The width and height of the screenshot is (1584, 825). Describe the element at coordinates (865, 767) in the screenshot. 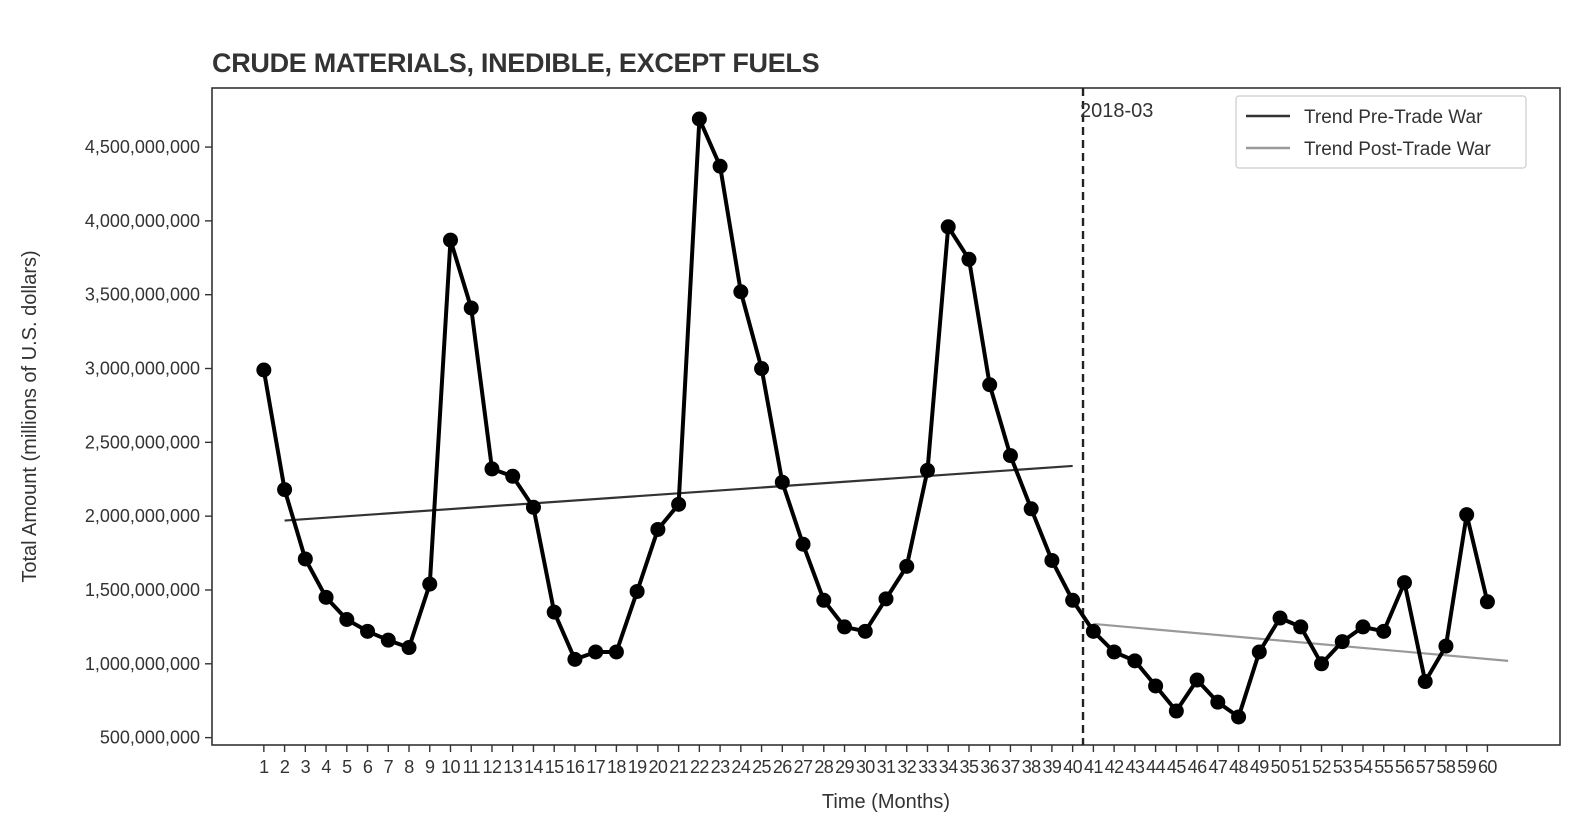

I see `x-tick-label: 30` at that location.